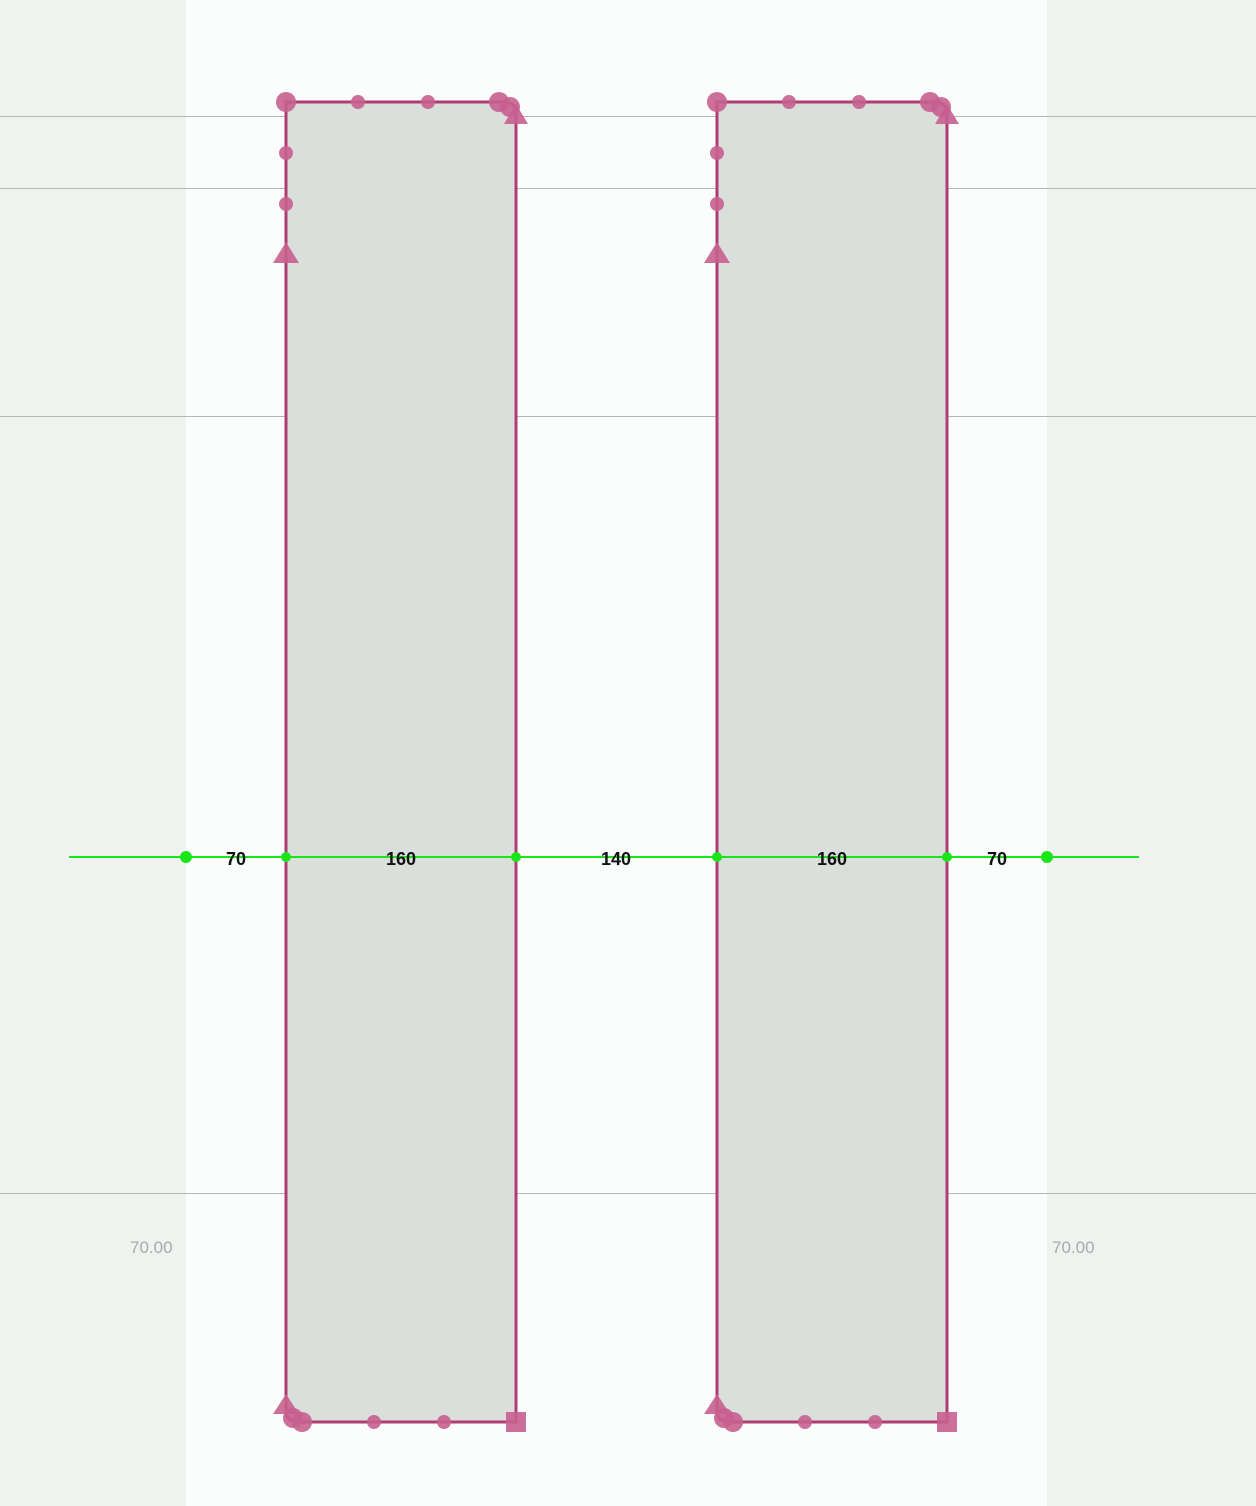 This screenshot has height=1506, width=1256. I want to click on left-margin-label: 70.00, so click(151, 1247).